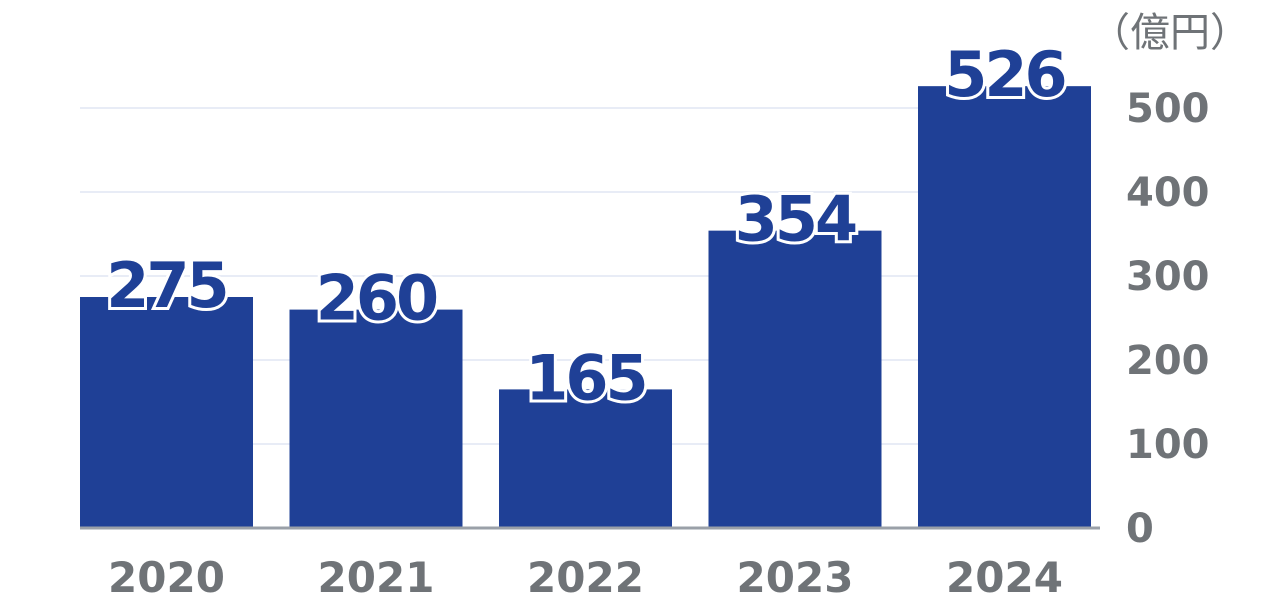 The height and width of the screenshot is (600, 1267). Describe the element at coordinates (376, 576) in the screenshot. I see `x-tick-label-2021: 2021` at that location.